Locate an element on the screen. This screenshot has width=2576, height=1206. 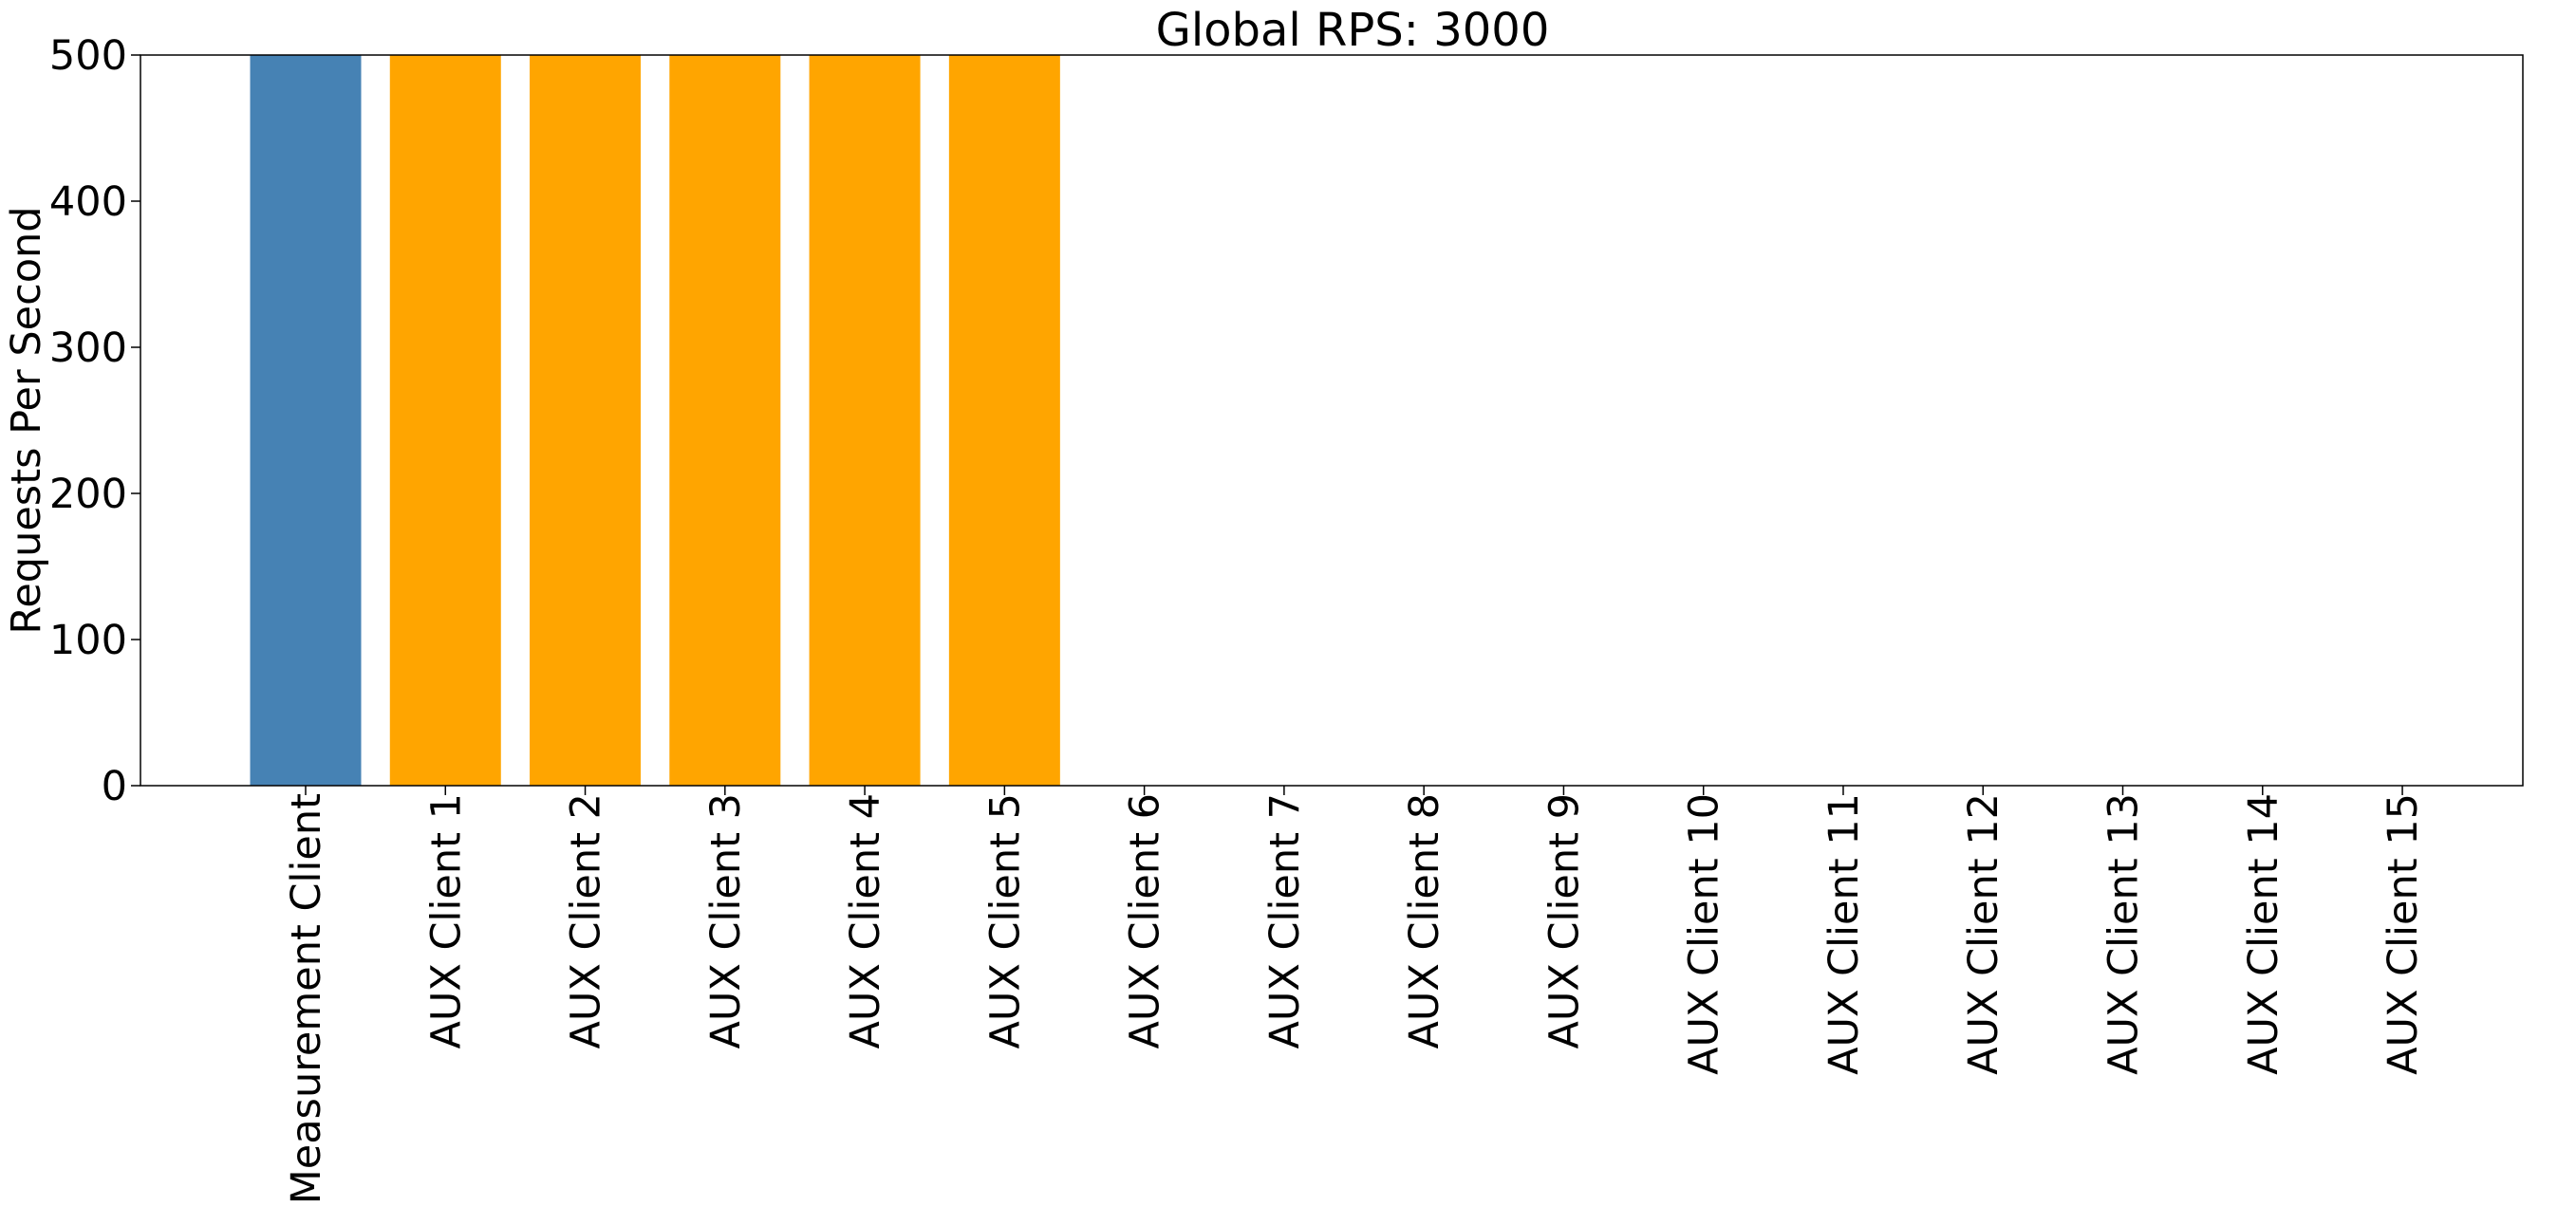
bar-measurement-client is located at coordinates (306, 420).